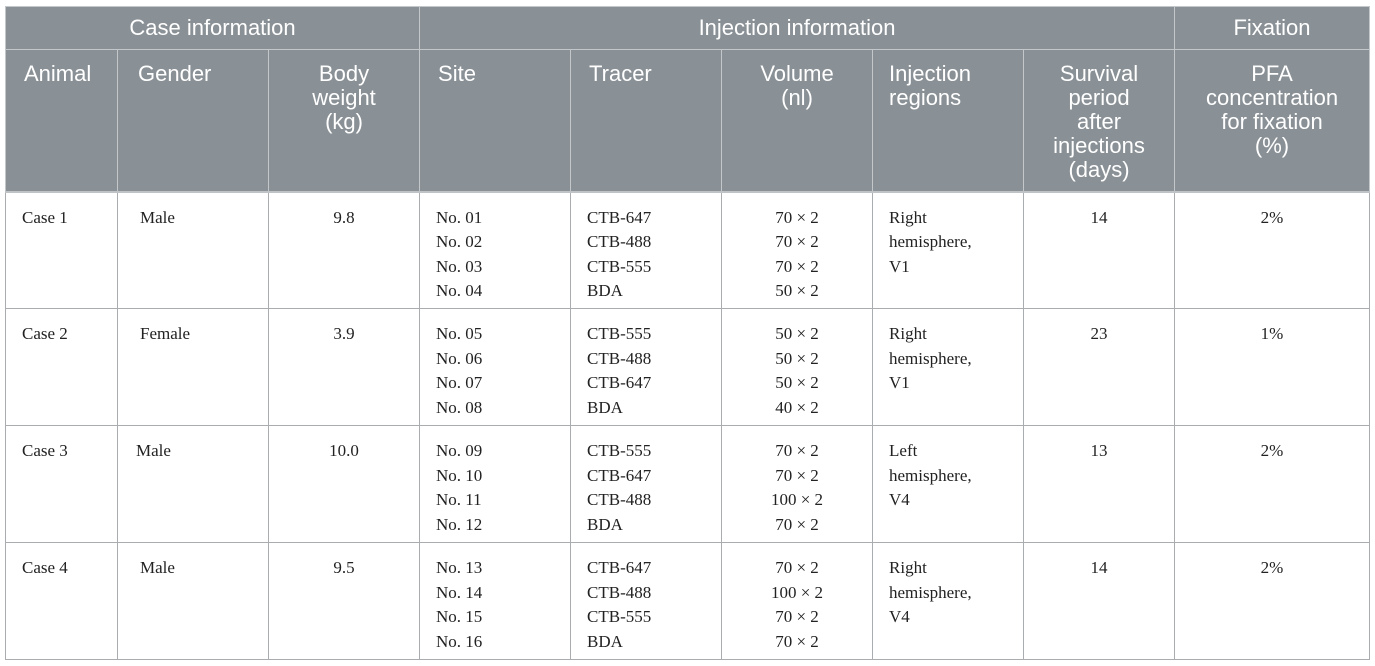 This screenshot has height=666, width=1375. Describe the element at coordinates (925, 97) in the screenshot. I see `col-header-injection-regions-line: regions` at that location.